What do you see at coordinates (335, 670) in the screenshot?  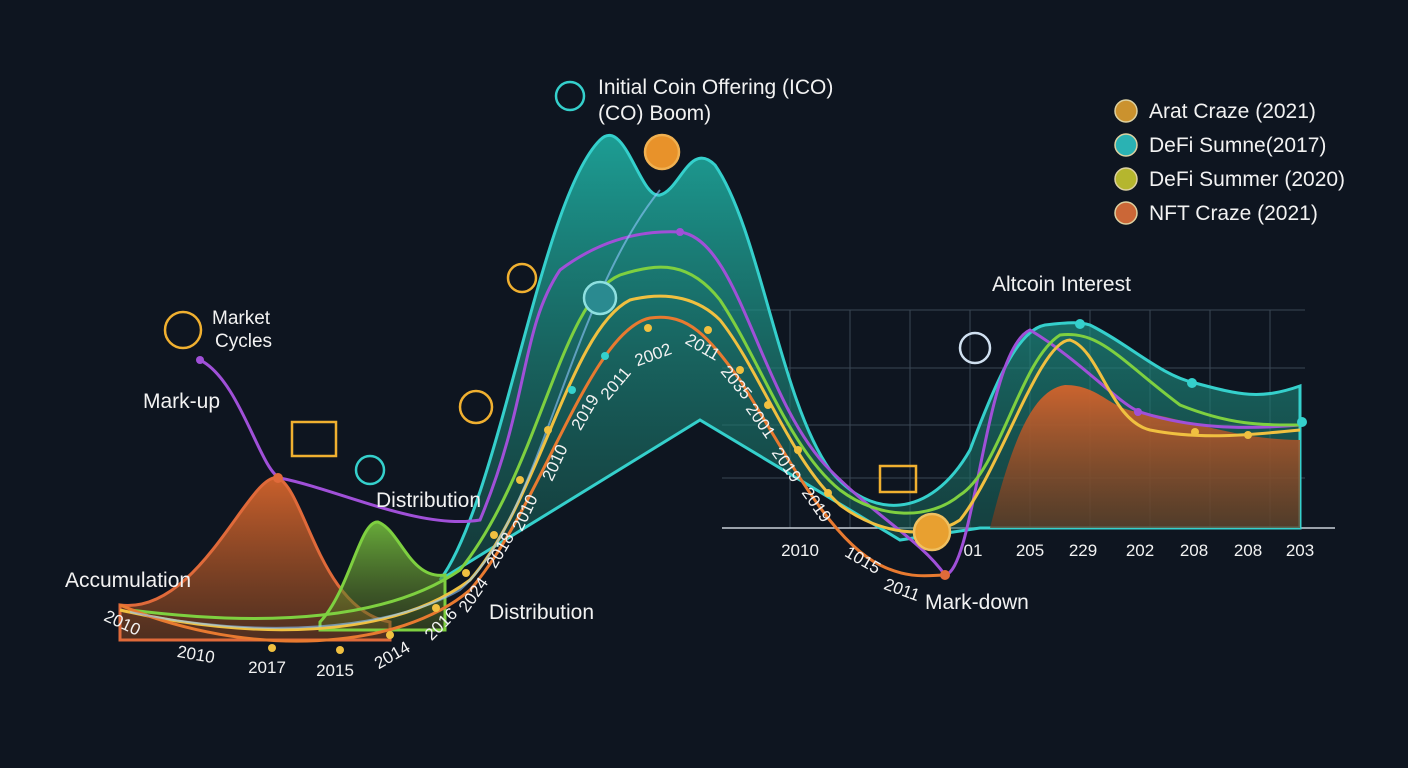 I see `curve-label: 2015` at bounding box center [335, 670].